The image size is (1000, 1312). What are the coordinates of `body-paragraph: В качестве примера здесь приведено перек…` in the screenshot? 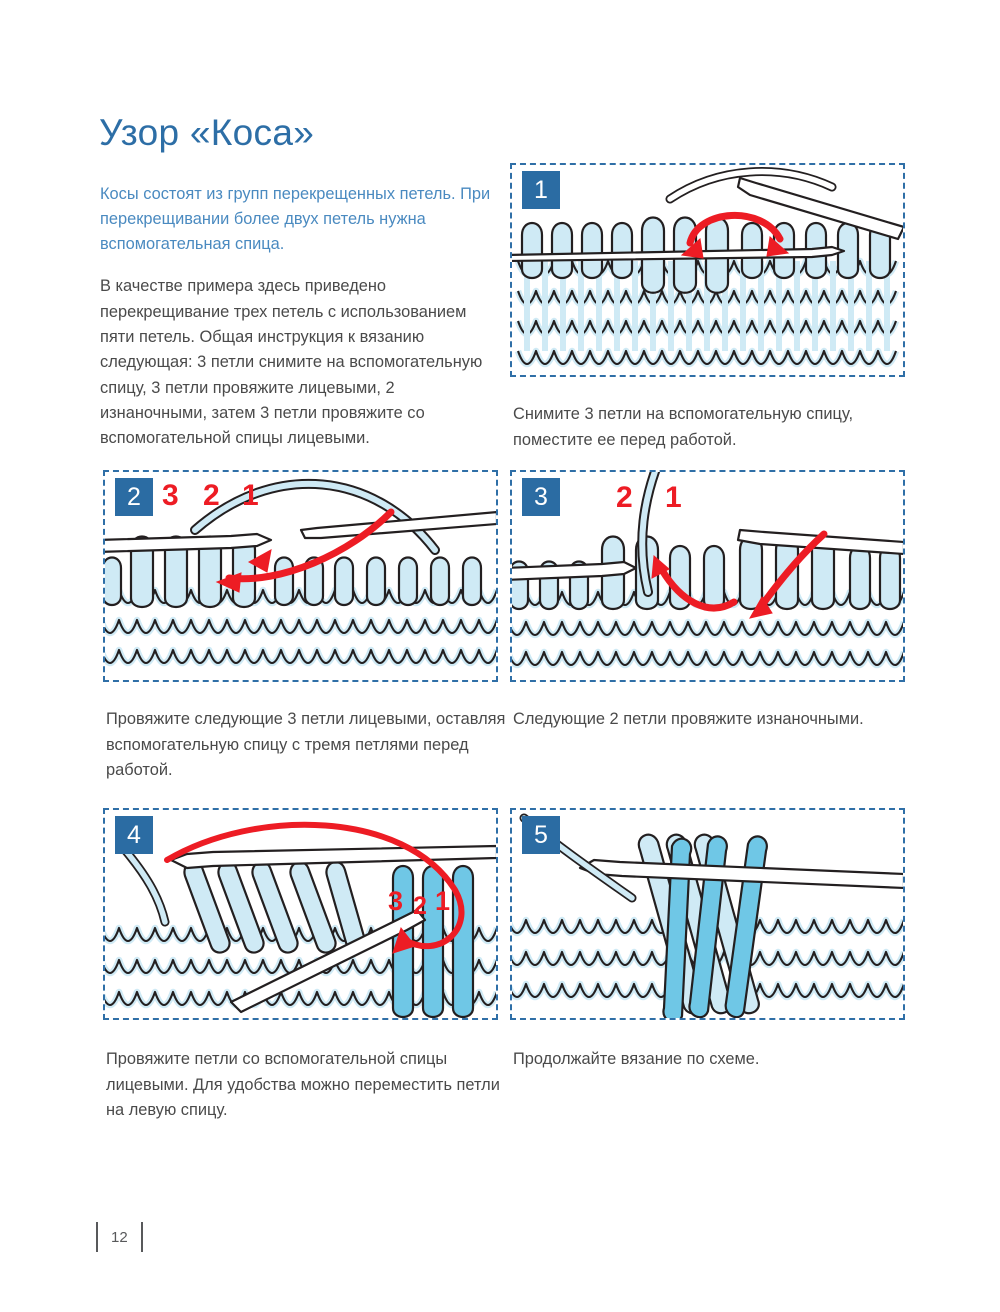 It's located at (291, 362).